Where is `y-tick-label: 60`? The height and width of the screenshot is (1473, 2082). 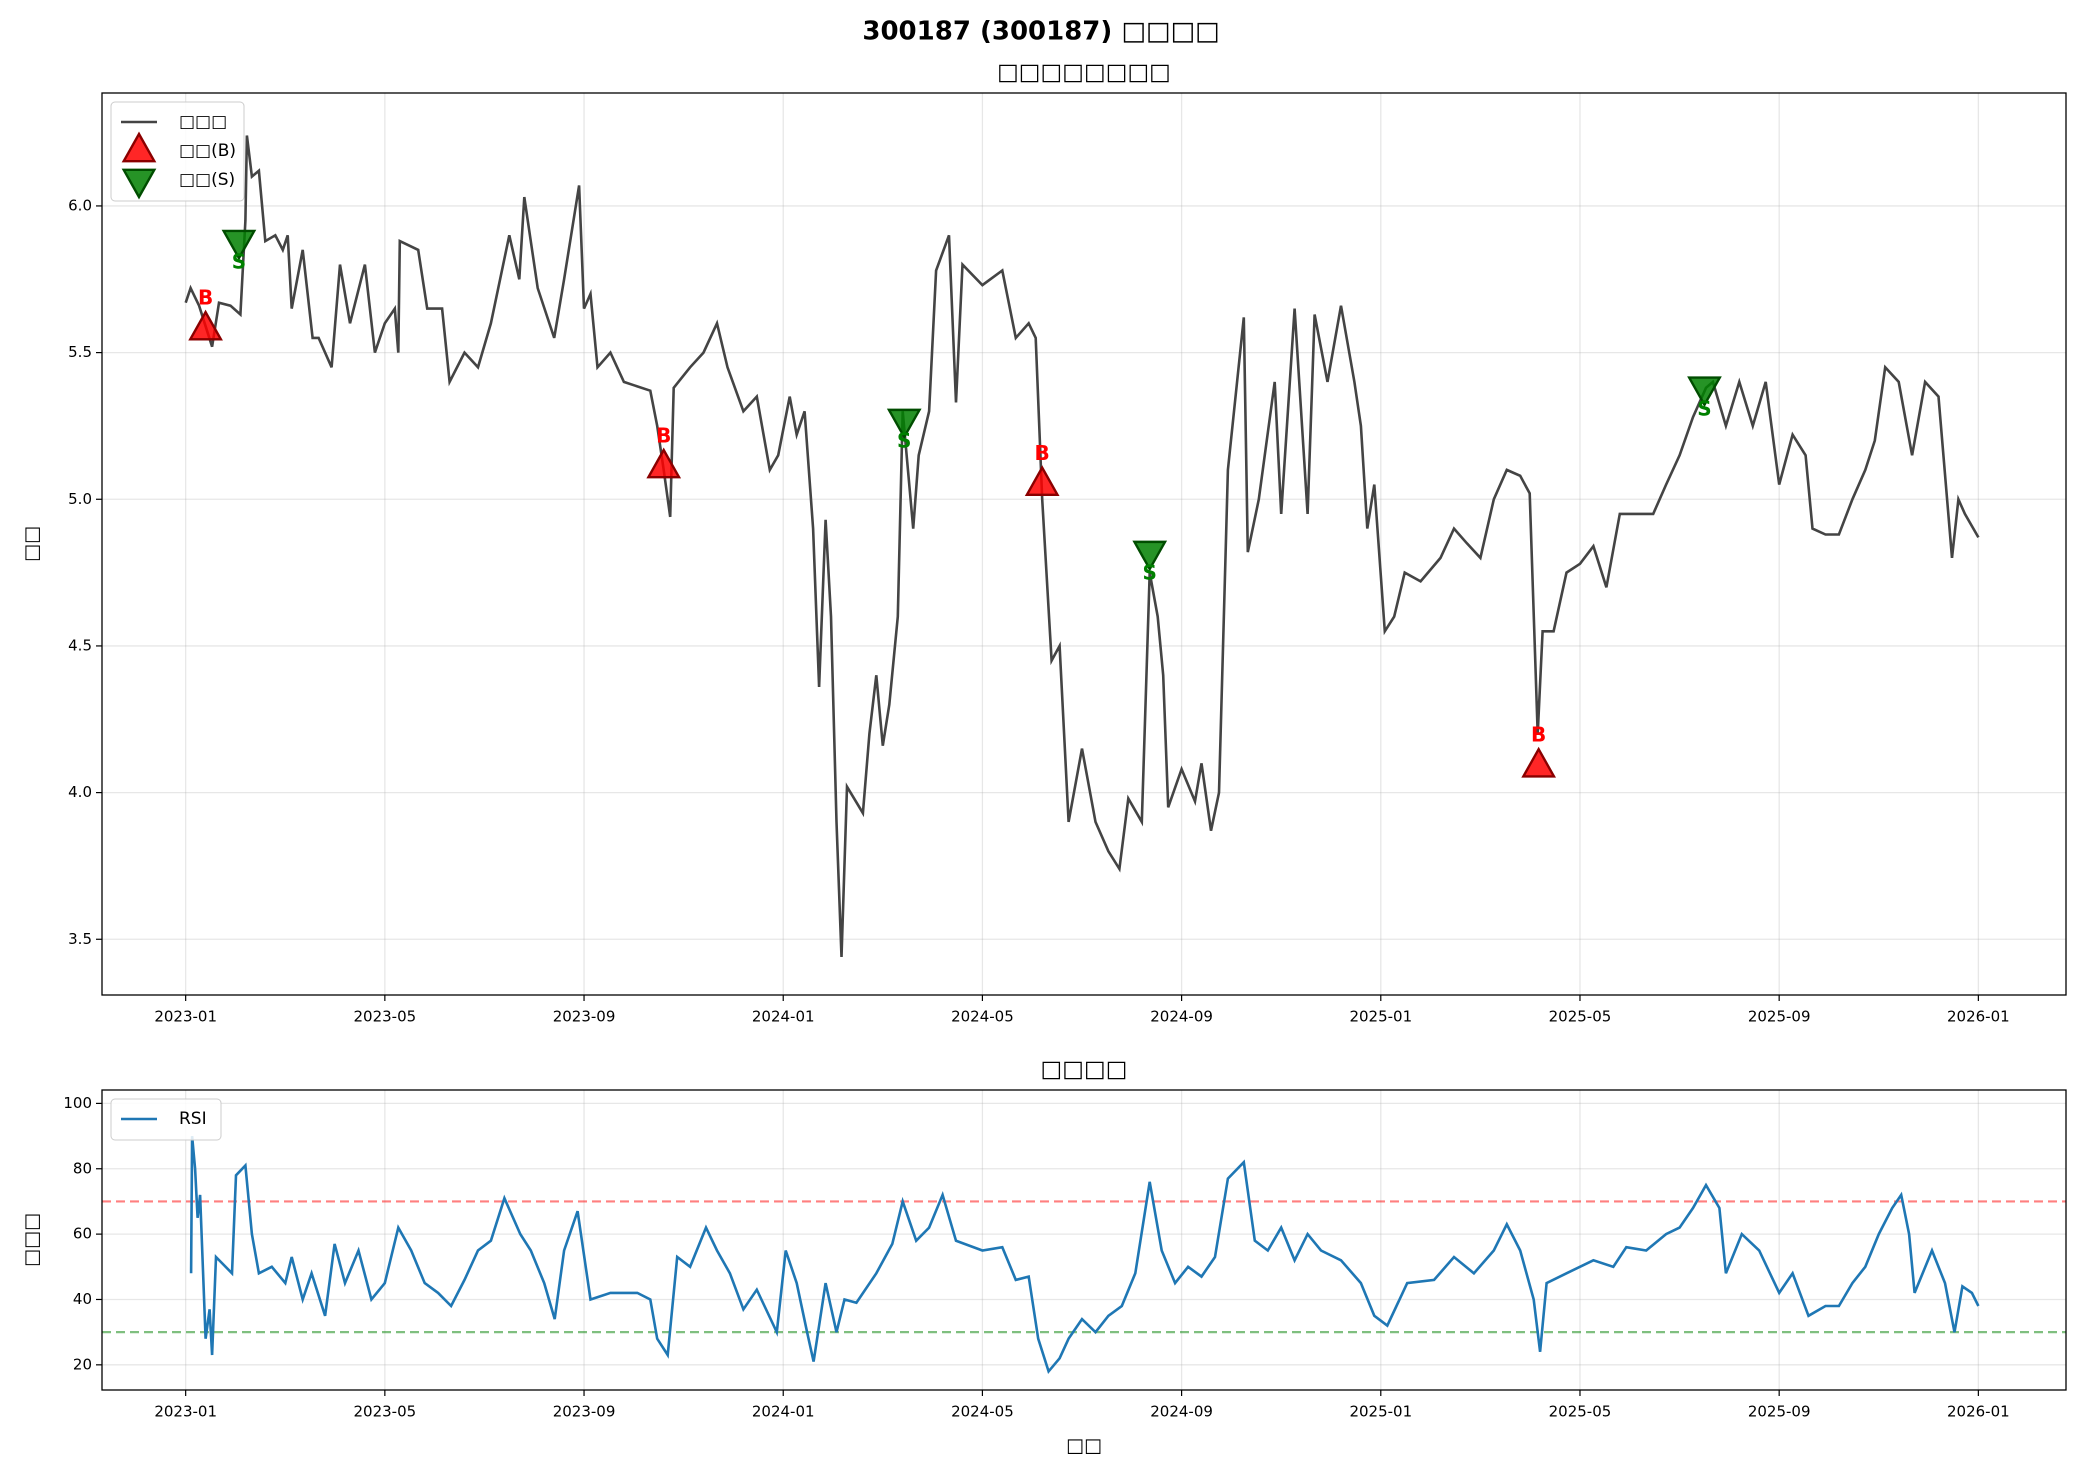
y-tick-label: 60 is located at coordinates (82, 1234).